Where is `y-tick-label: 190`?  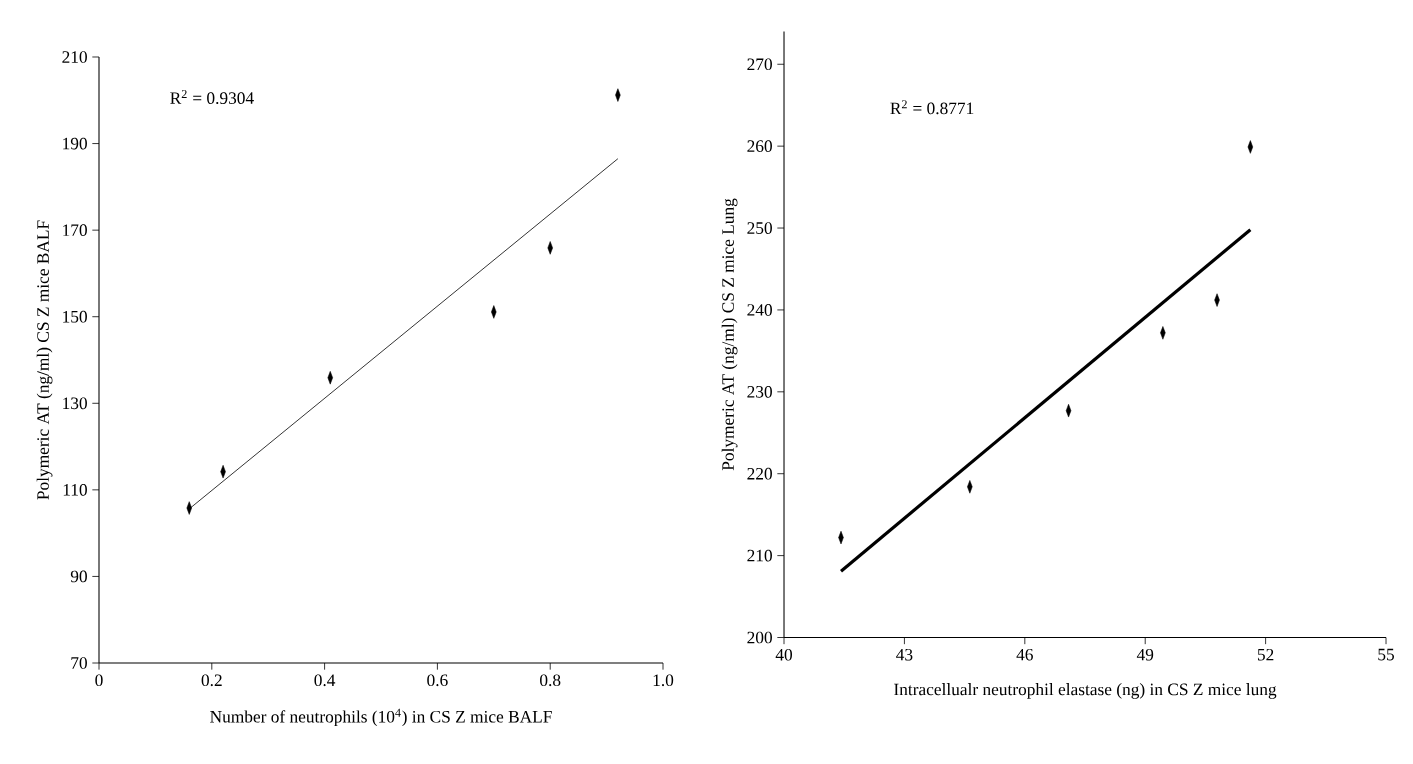
y-tick-label: 190 is located at coordinates (75, 143).